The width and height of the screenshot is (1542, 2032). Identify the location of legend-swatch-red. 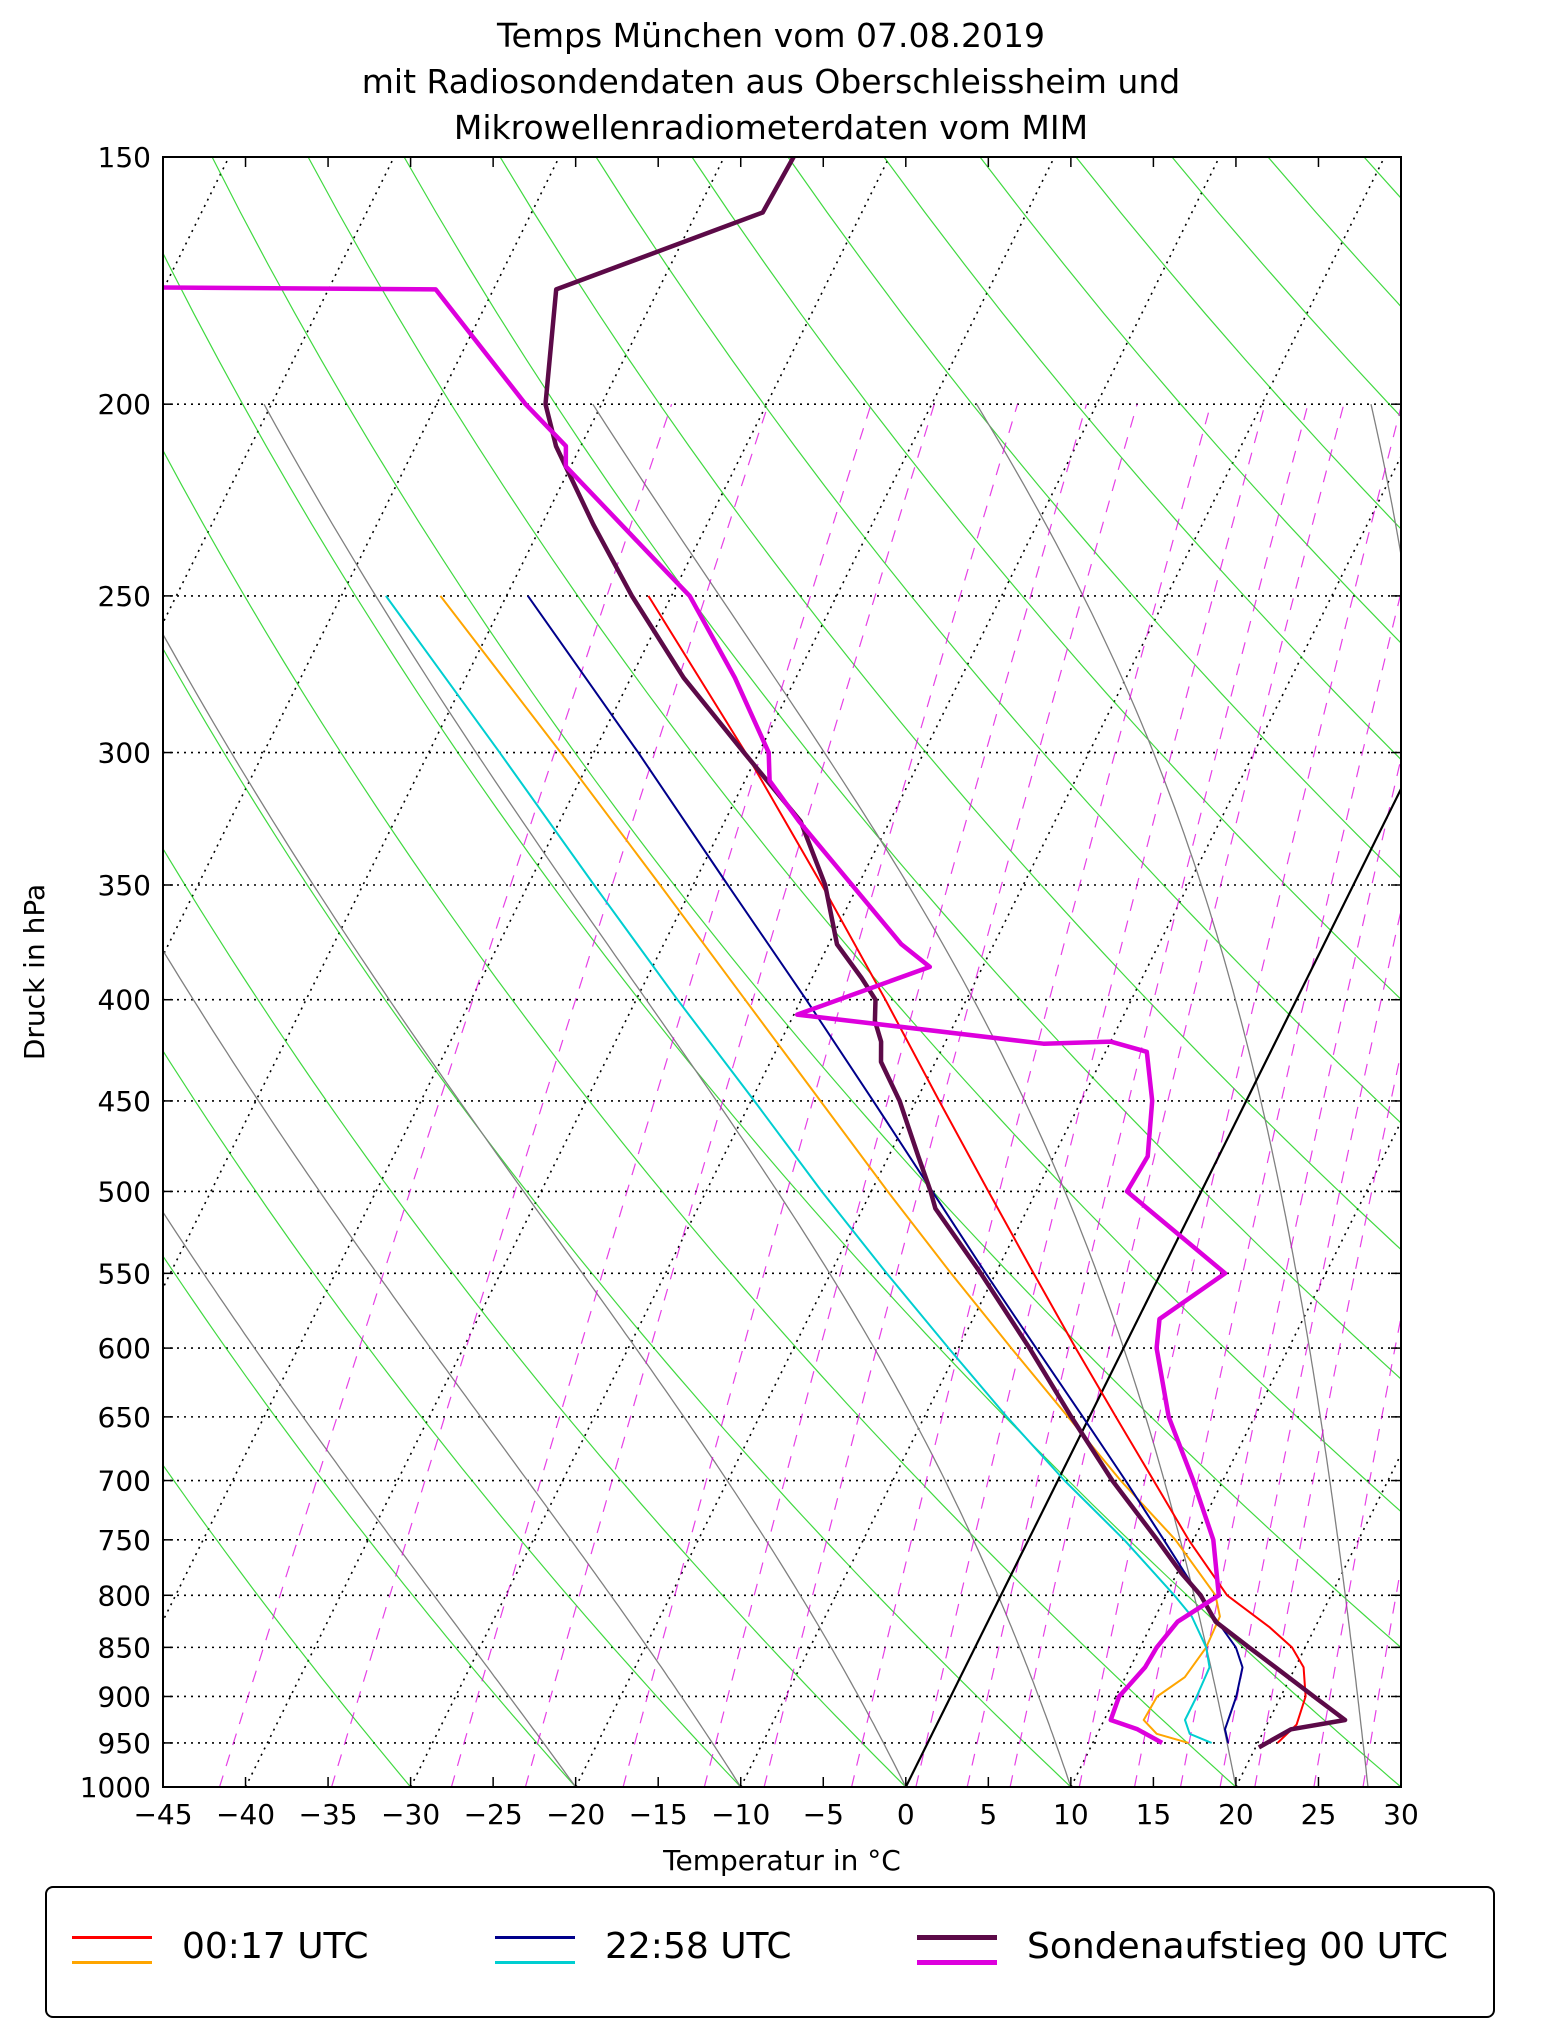
(112, 1937).